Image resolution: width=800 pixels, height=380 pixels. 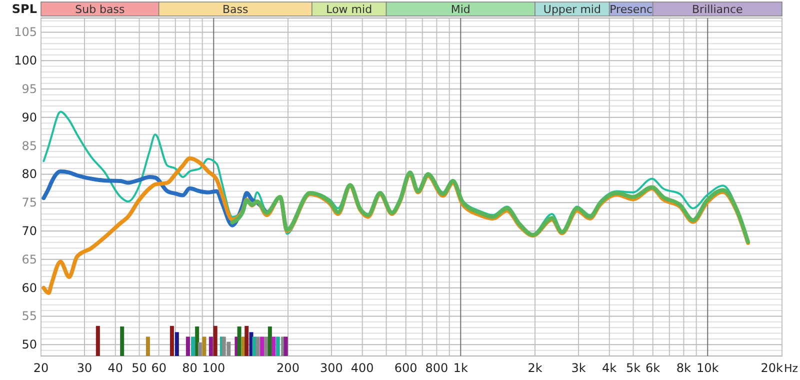 I want to click on x-tick-label: 60, so click(x=158, y=368).